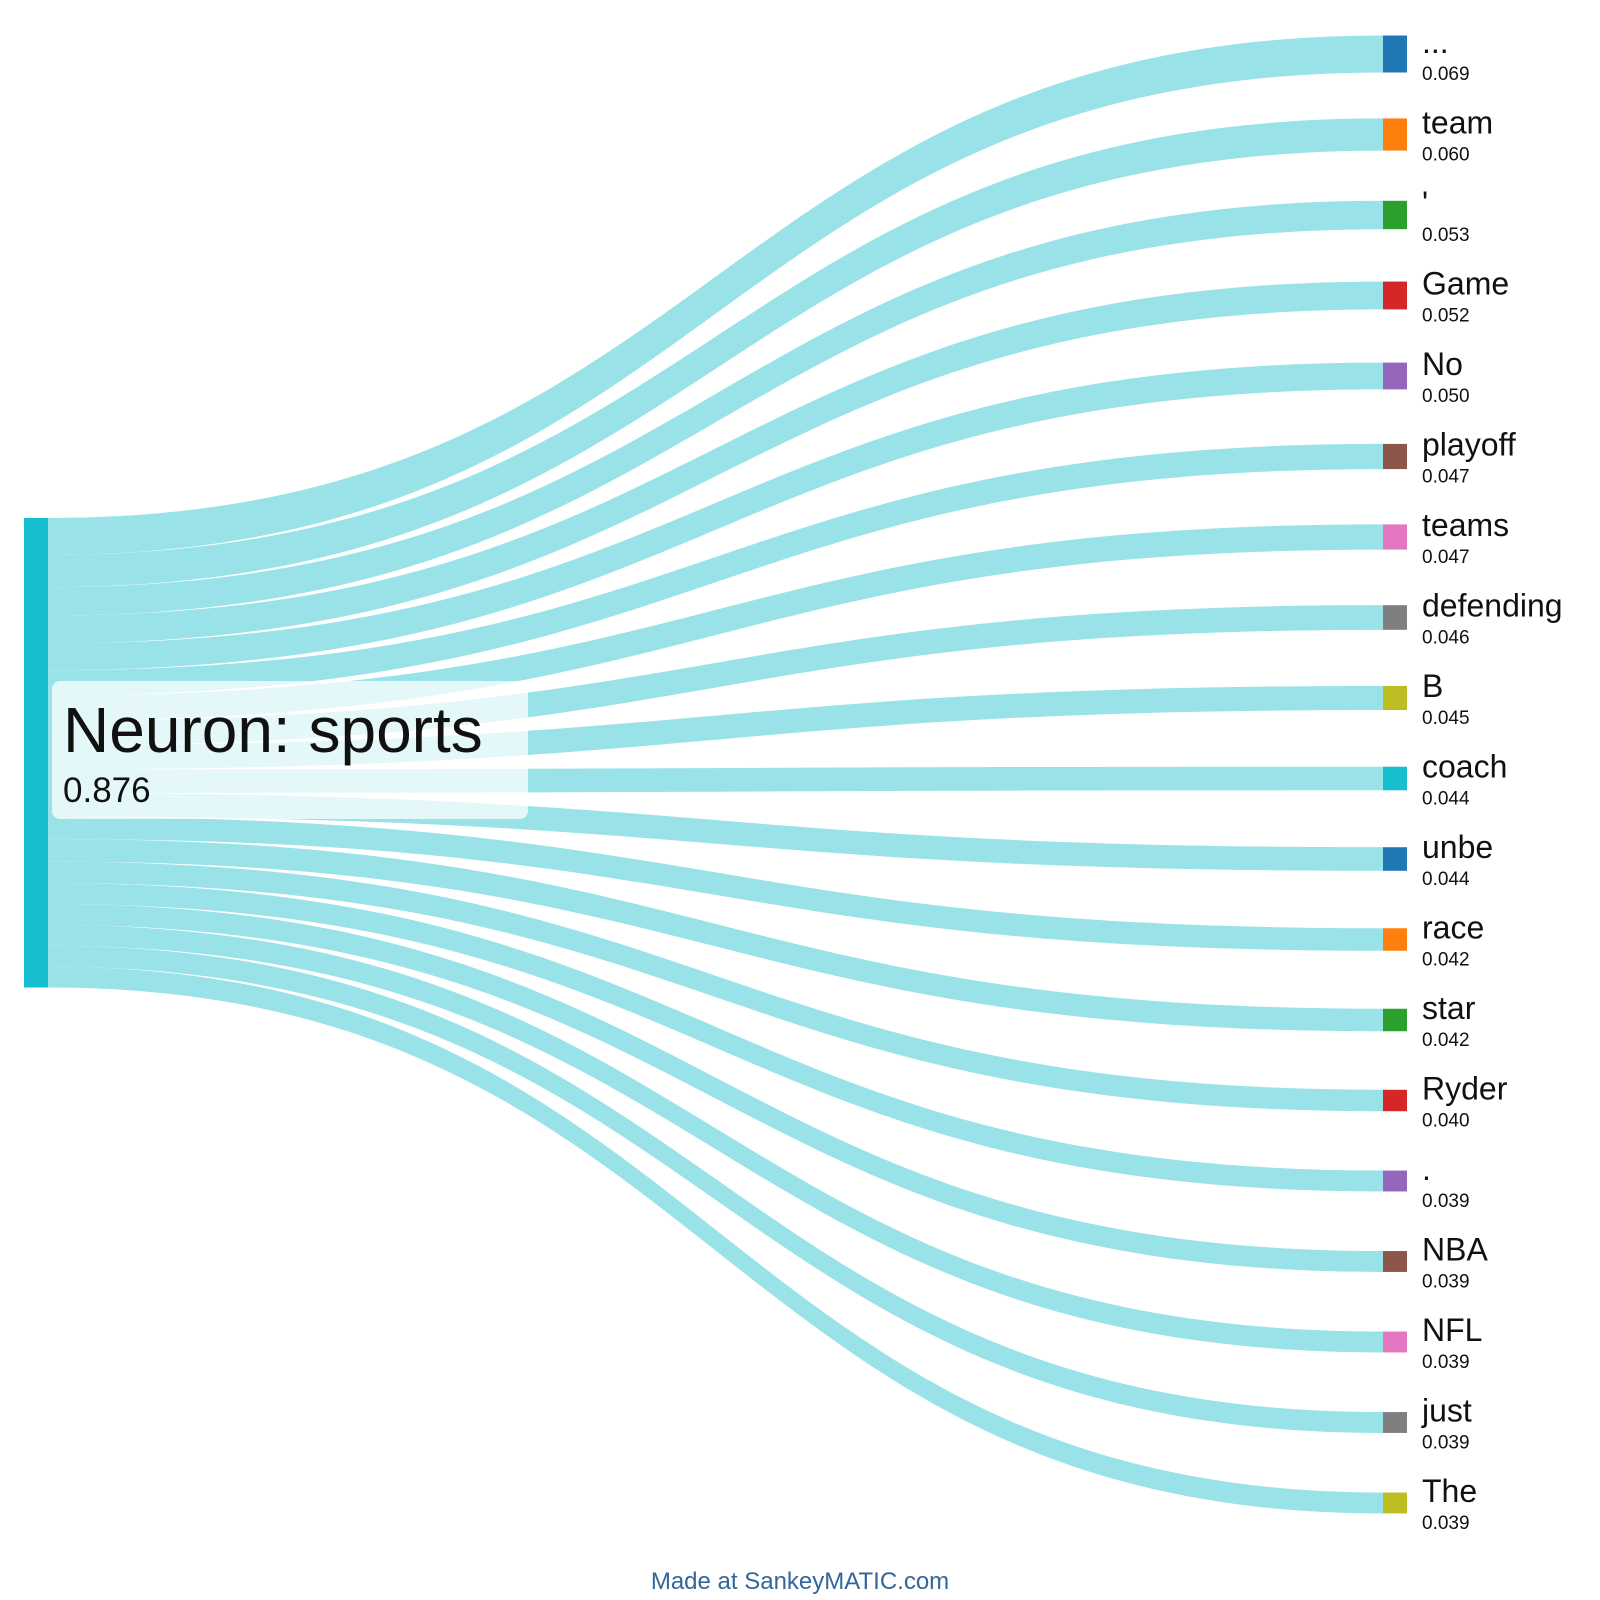  I want to click on target-label-12: star, so click(1449, 1008).